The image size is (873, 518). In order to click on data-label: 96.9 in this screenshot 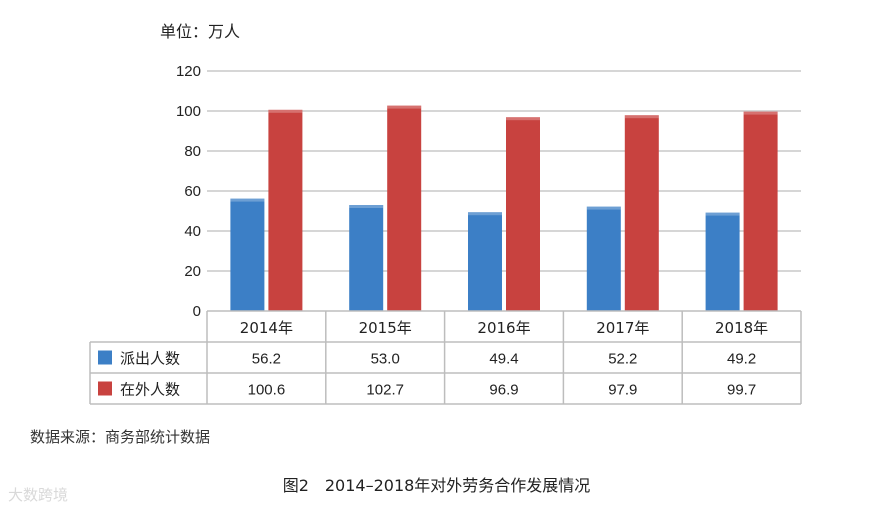, I will do `click(503, 390)`.